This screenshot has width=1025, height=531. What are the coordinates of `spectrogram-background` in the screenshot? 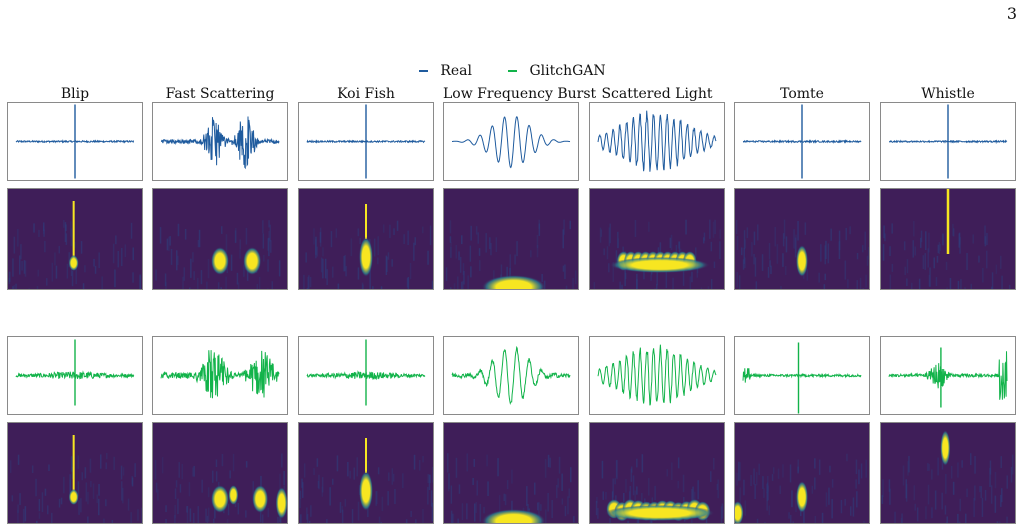 It's located at (75, 239).